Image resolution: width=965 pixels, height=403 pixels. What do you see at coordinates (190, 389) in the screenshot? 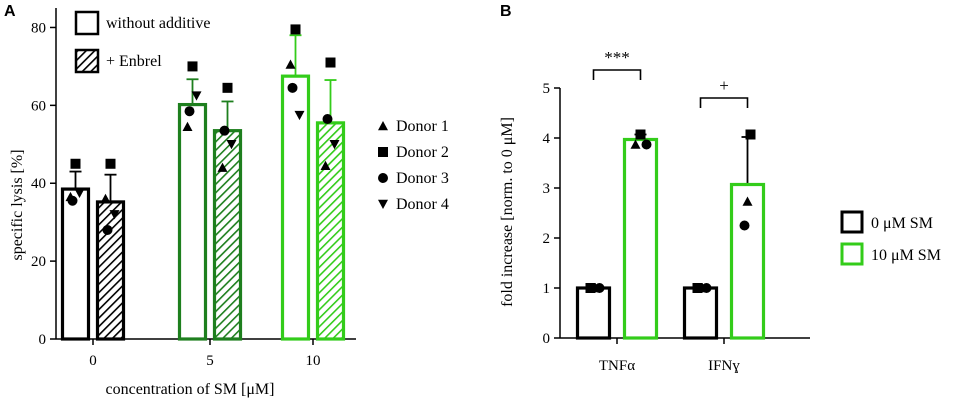
I see `panel-a-x-axis-title: concentration of SM [μM]` at bounding box center [190, 389].